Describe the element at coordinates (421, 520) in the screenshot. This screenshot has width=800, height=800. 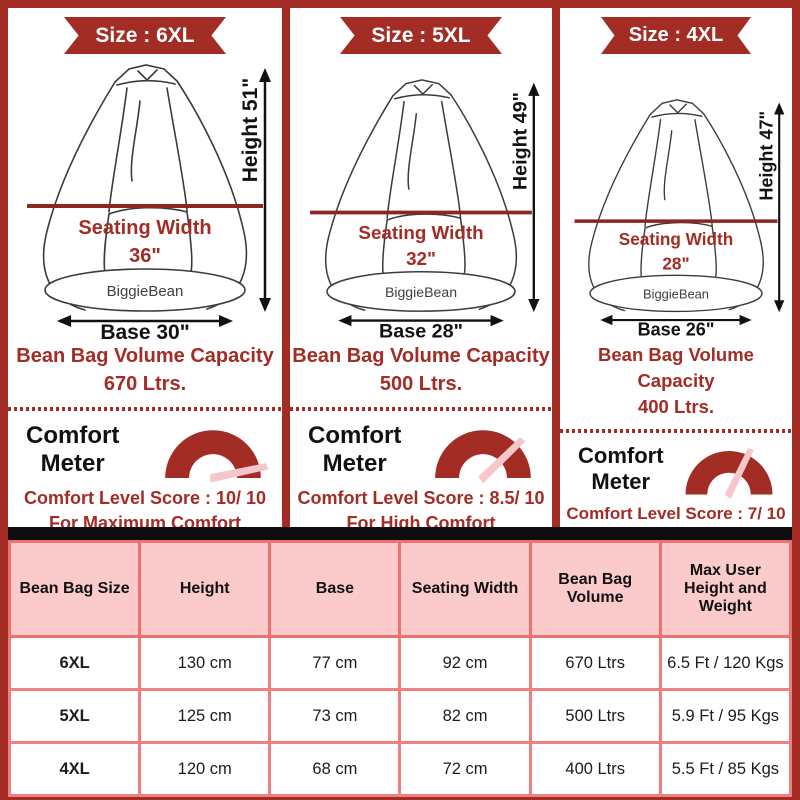
I see `comfort-score-line2: For High Comfort` at that location.